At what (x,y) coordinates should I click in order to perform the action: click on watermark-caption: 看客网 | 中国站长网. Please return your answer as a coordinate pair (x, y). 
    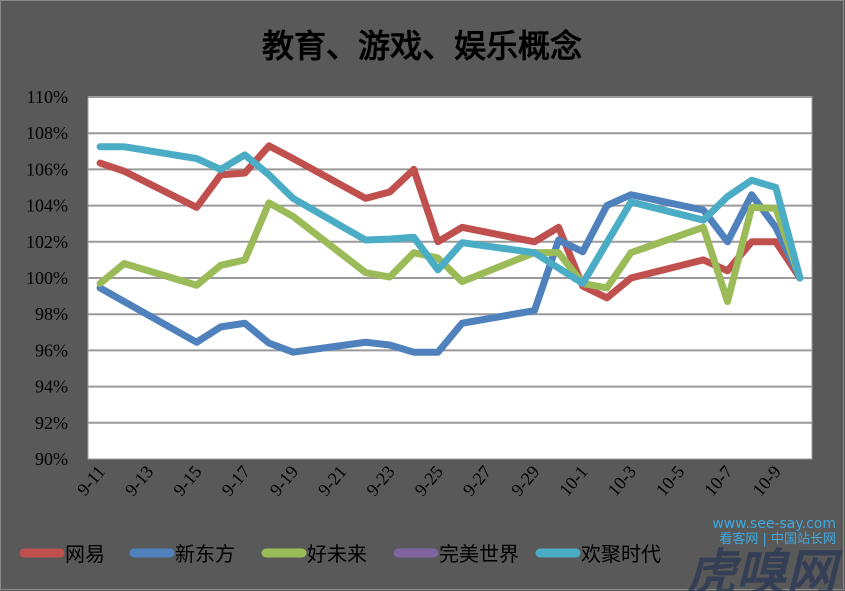
    Looking at the image, I should click on (777, 539).